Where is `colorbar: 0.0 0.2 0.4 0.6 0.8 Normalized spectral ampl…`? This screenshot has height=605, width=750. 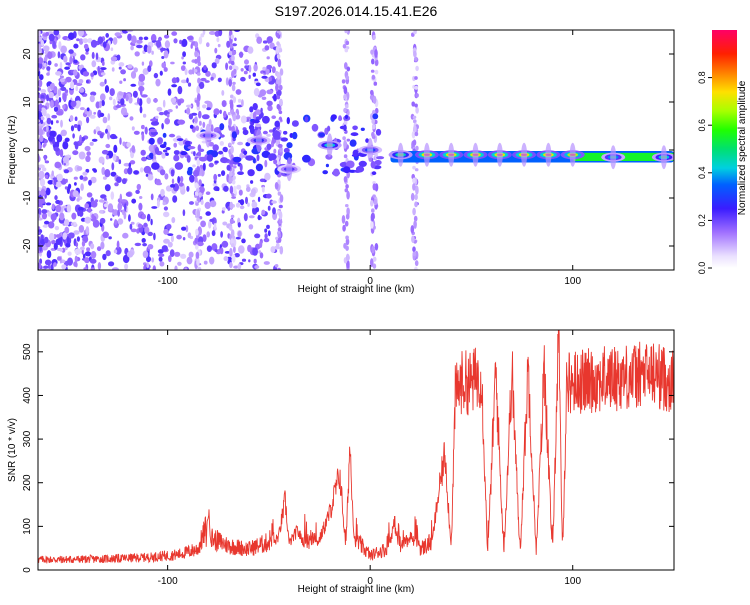 colorbar: 0.0 0.2 0.4 0.6 0.8 Normalized spectral ampl… is located at coordinates (722, 152).